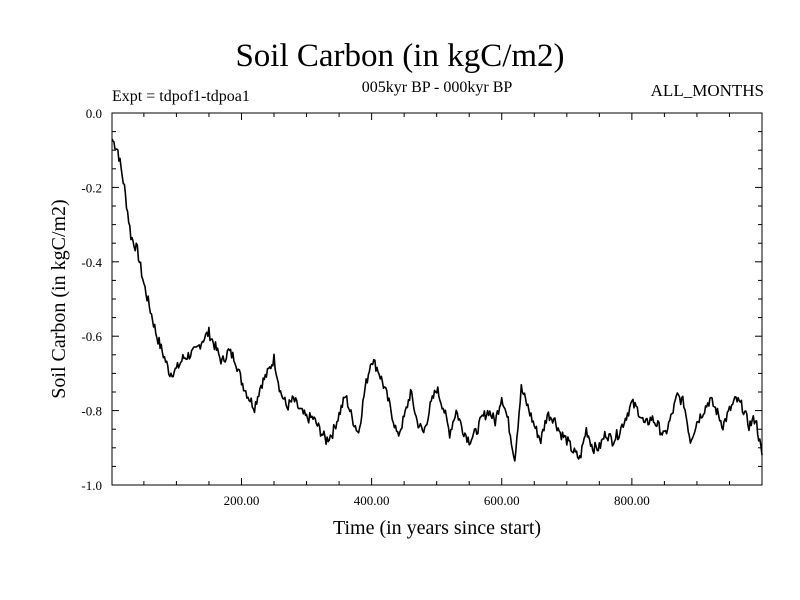 The height and width of the screenshot is (600, 800). What do you see at coordinates (372, 500) in the screenshot?
I see `x-tick-label: 400.00` at bounding box center [372, 500].